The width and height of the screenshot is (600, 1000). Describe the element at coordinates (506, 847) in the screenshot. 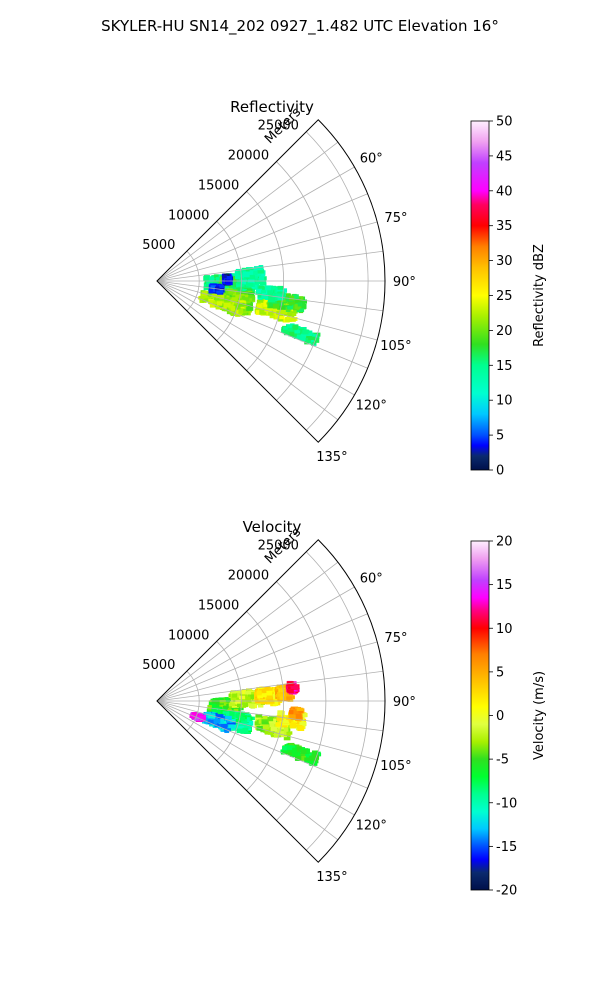

I see `colorbar-tick-label: -15` at that location.